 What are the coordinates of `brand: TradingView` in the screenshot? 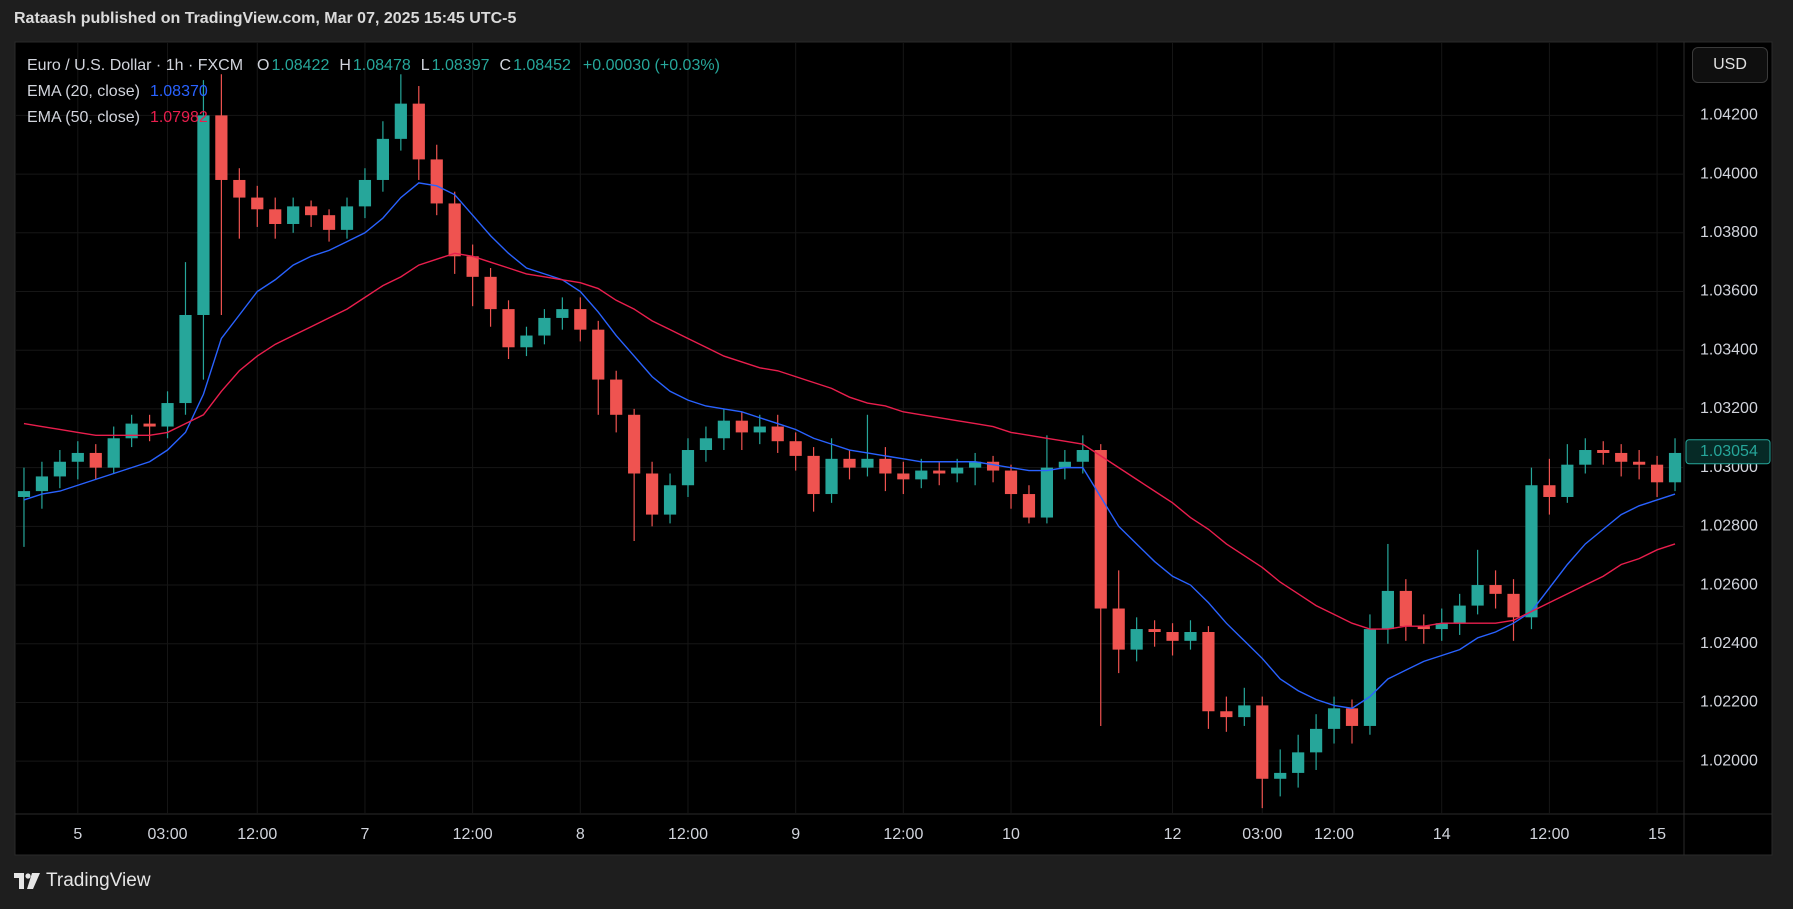 It's located at (98, 880).